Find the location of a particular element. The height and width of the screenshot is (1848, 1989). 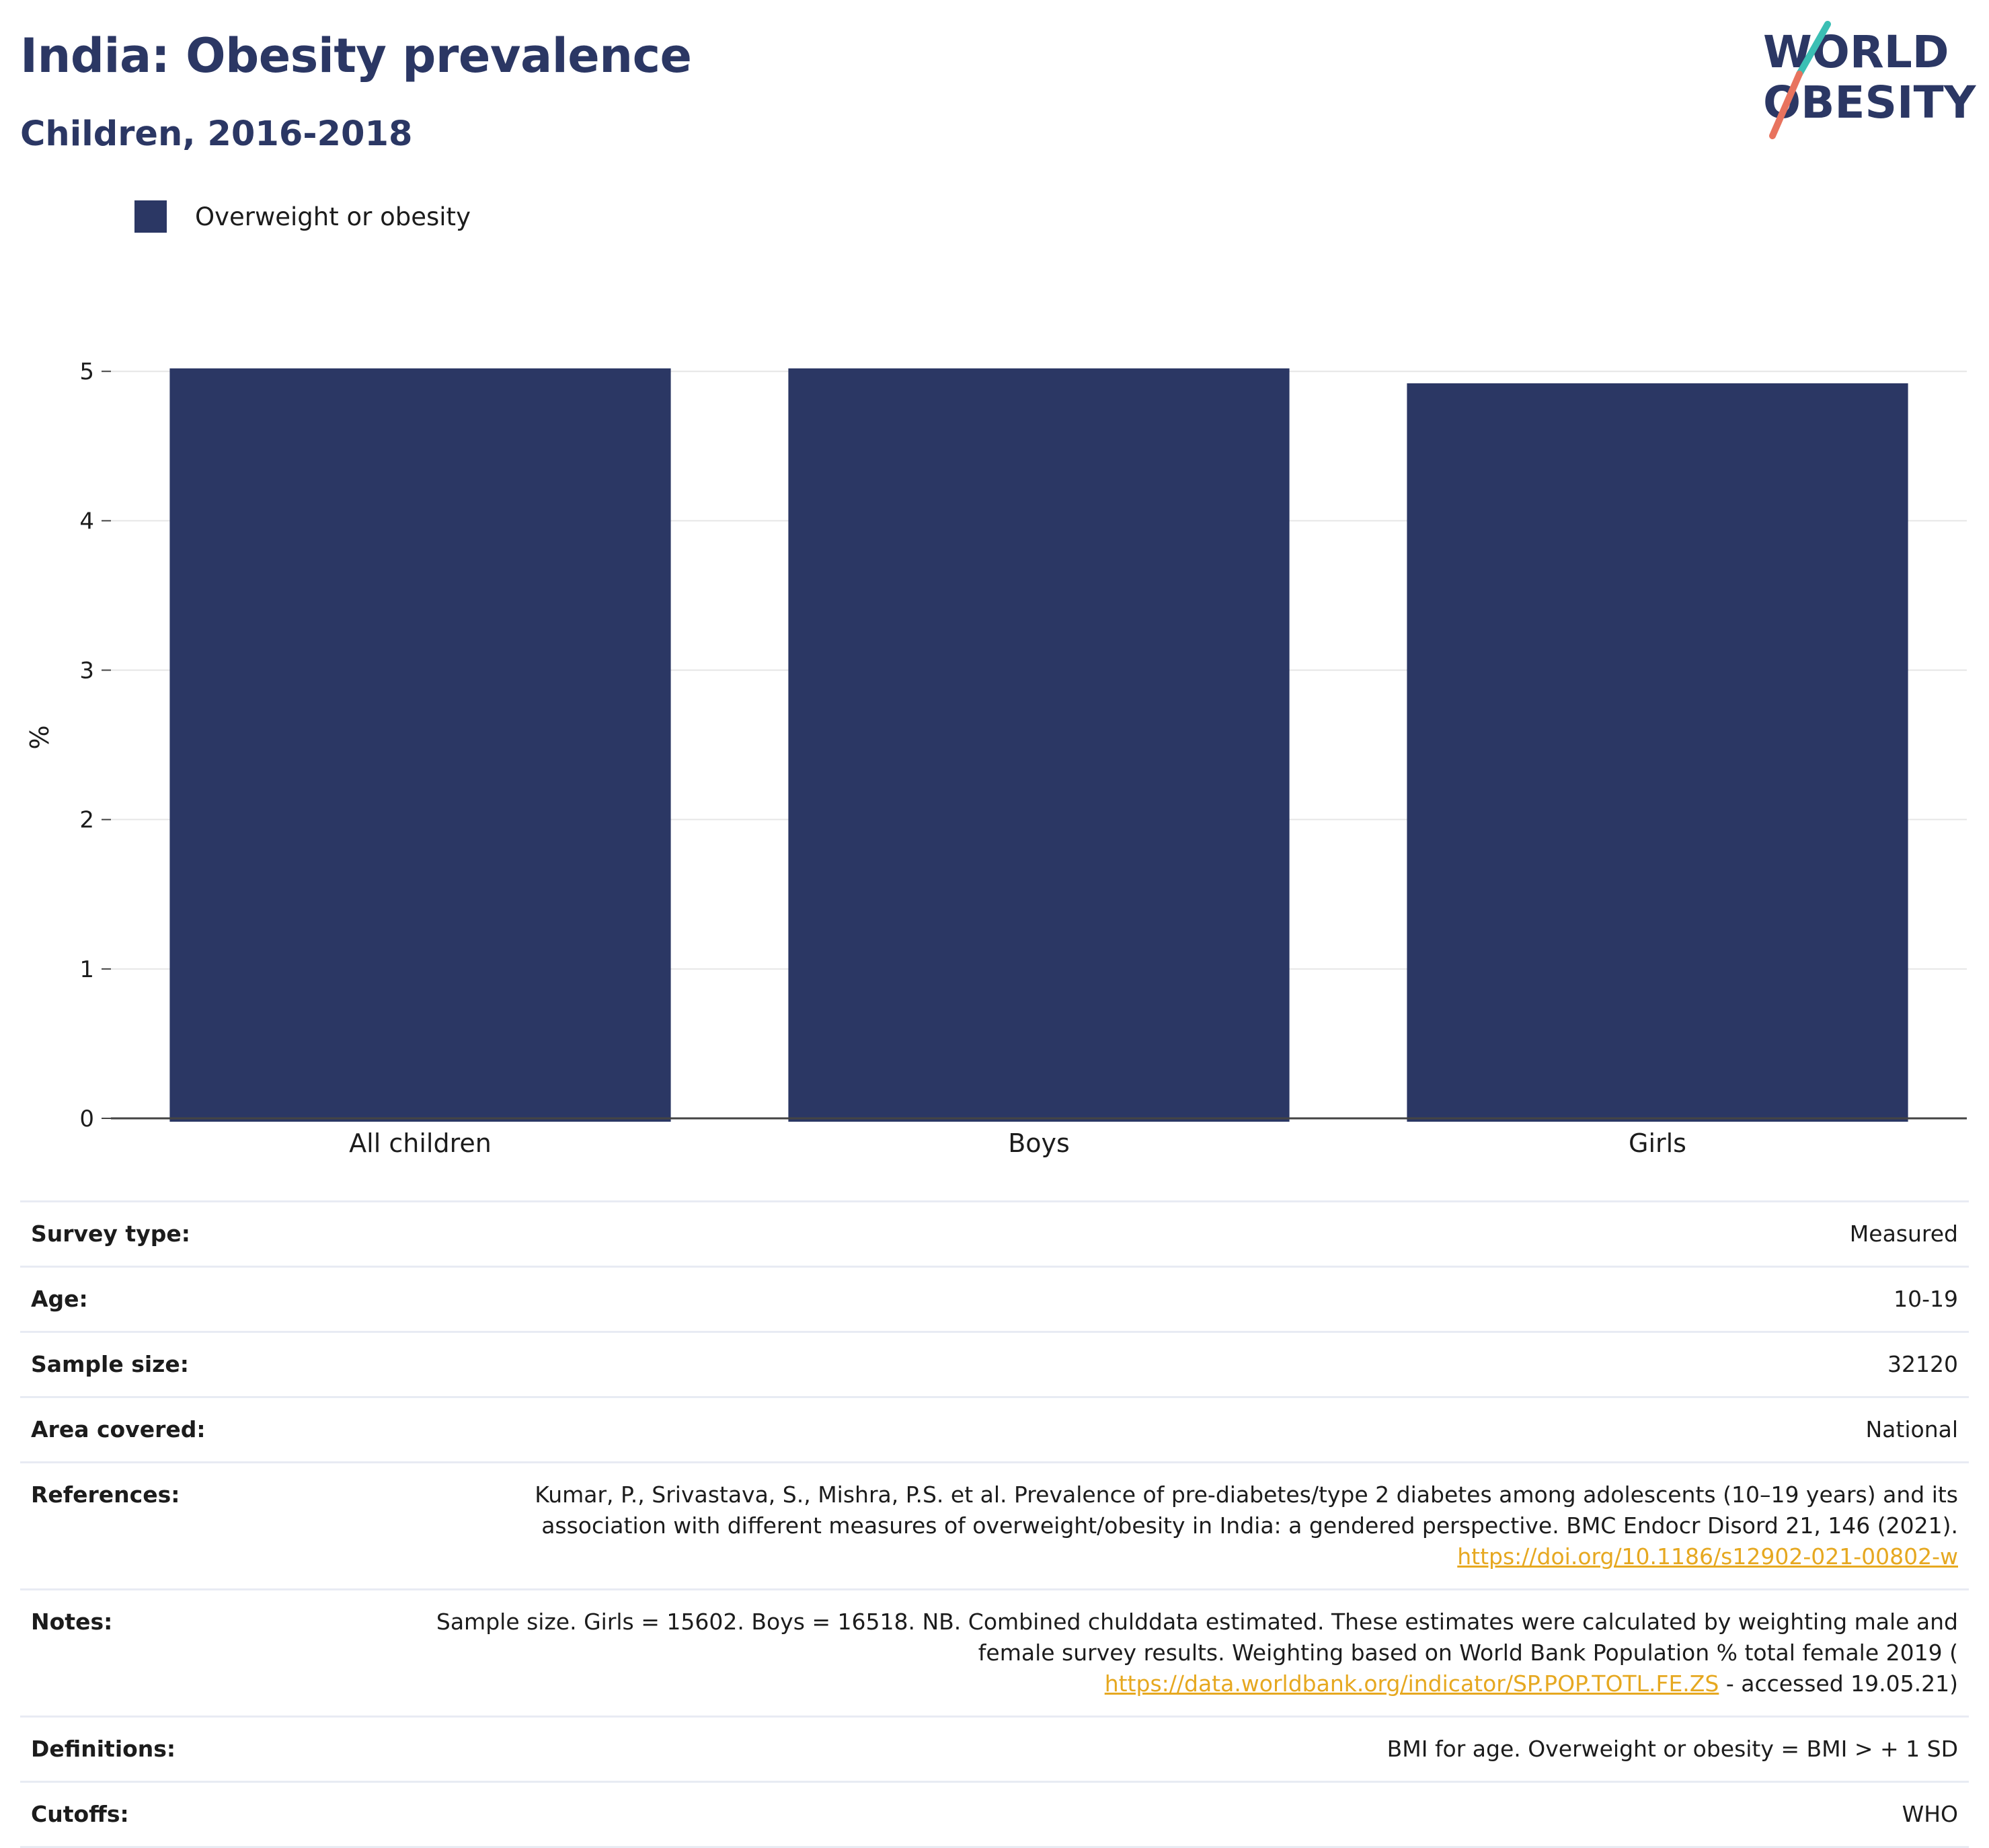

world-obesity-logo: WORLD OBESITY is located at coordinates (1870, 80).